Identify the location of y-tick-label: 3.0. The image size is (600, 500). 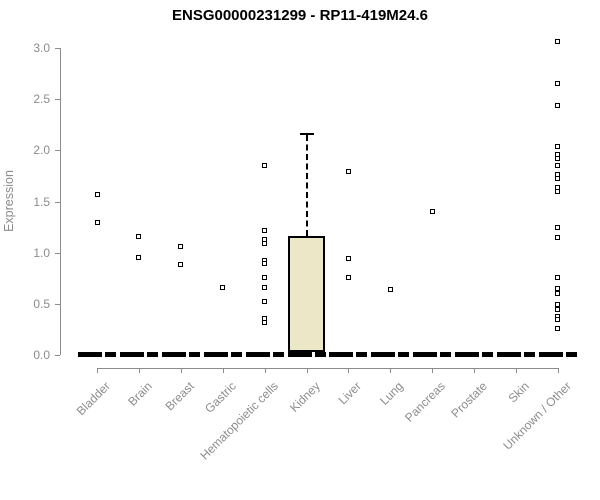
(41, 48).